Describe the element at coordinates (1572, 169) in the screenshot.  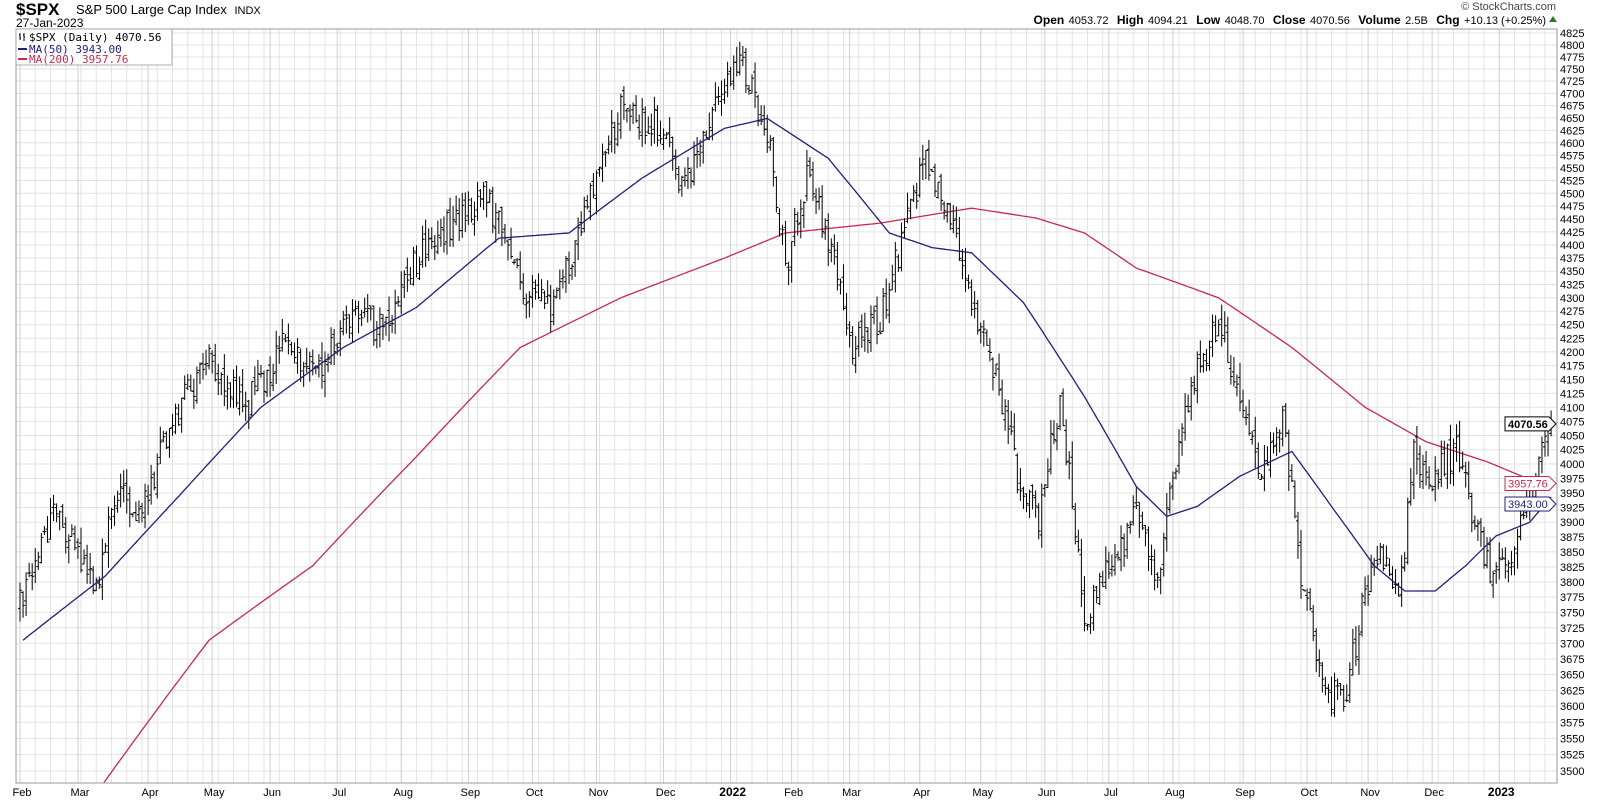
I see `y-tick-label: 4550` at that location.